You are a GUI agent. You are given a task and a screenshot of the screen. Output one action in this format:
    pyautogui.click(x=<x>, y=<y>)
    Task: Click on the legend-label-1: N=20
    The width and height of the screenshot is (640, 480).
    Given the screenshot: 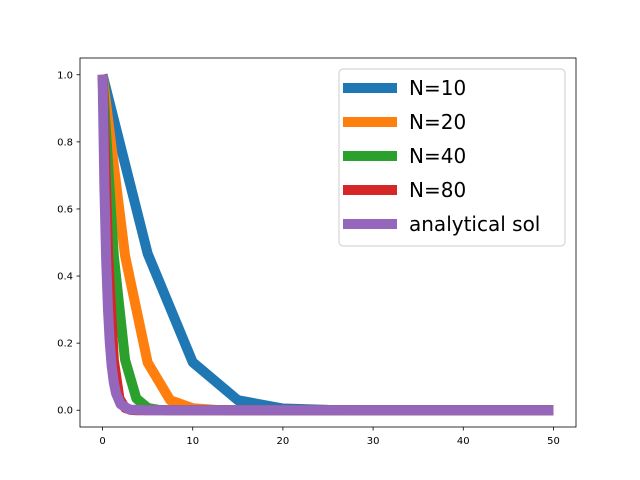 What is the action you would take?
    pyautogui.click(x=437, y=122)
    